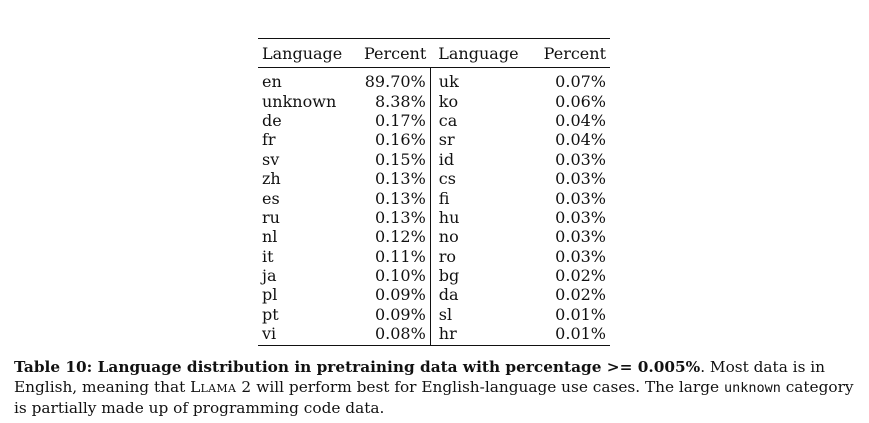 Image resolution: width=869 pixels, height=423 pixels. I want to click on table-row: unknown 8.38% ko 0.06%, so click(434, 101).